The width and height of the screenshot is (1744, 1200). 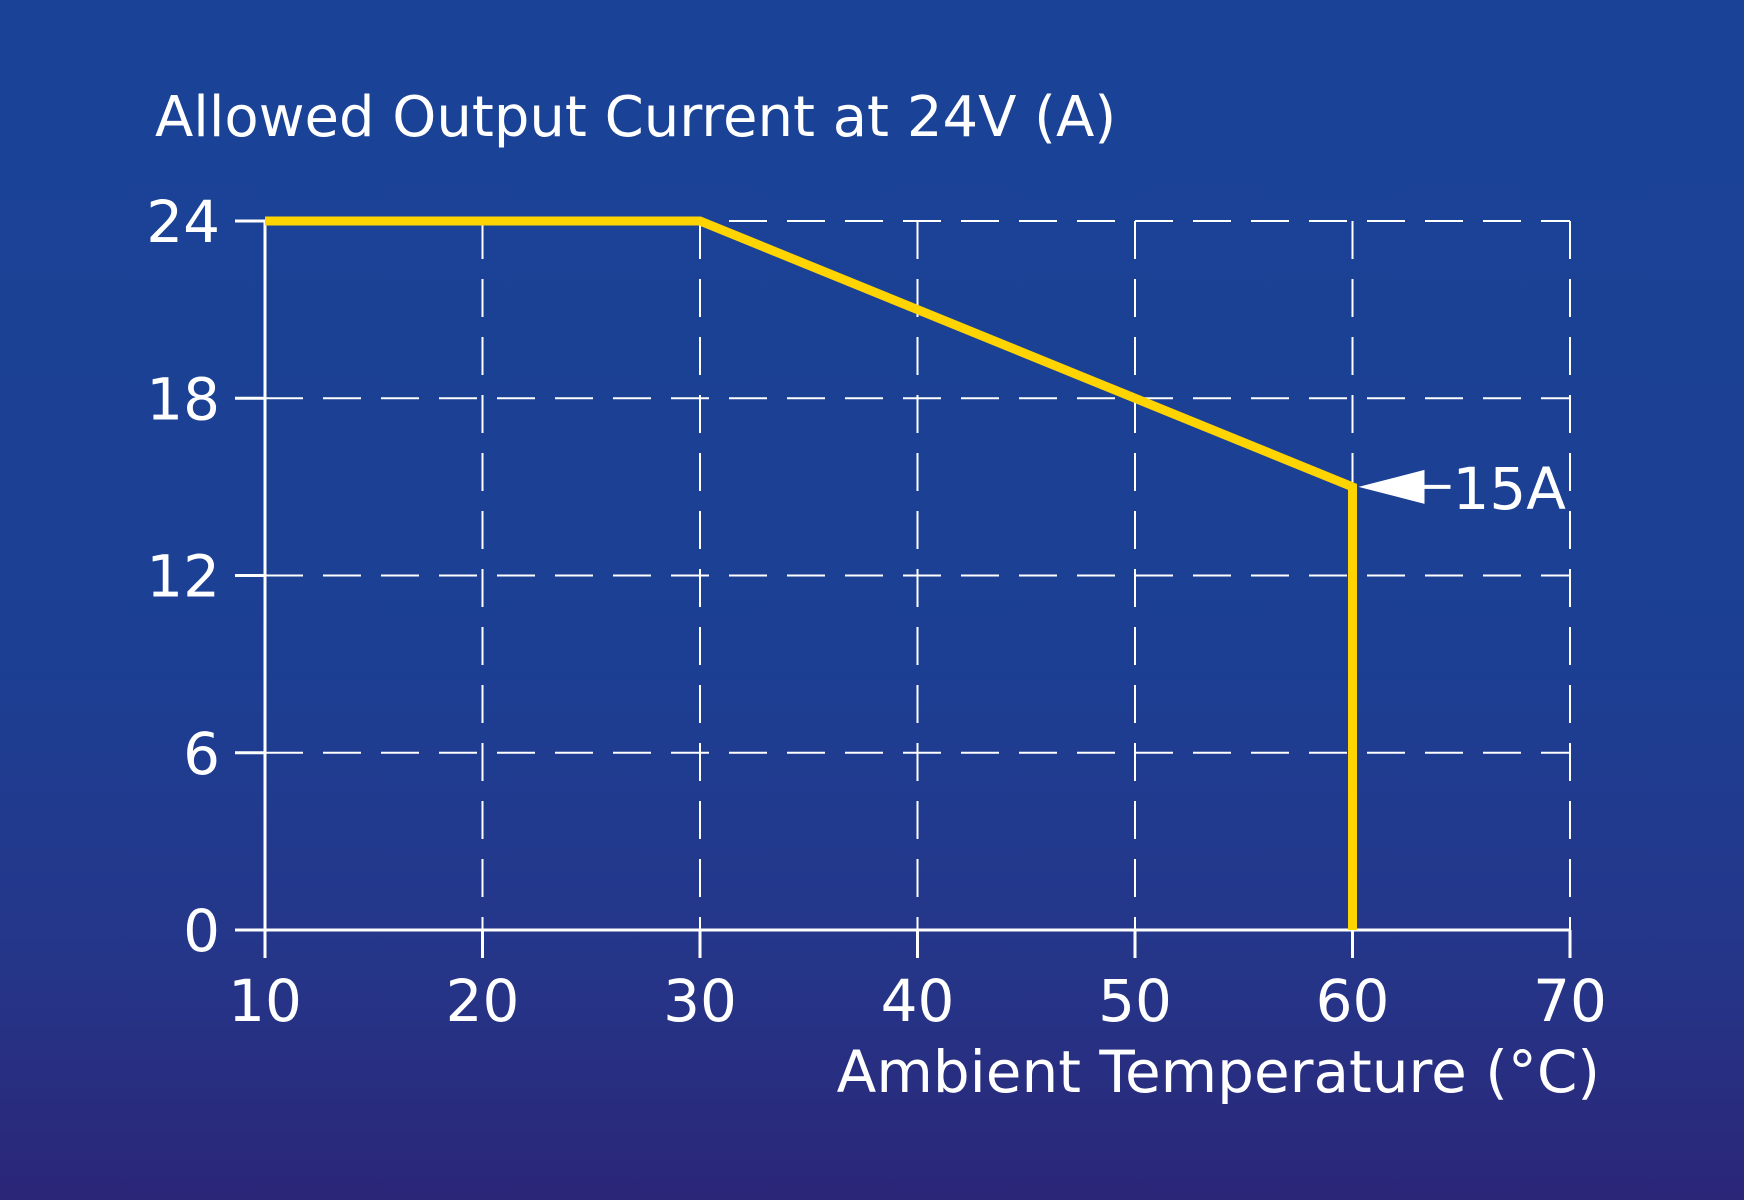 I want to click on chart-title: Allowed Output Current at 24V (A), so click(x=635, y=117).